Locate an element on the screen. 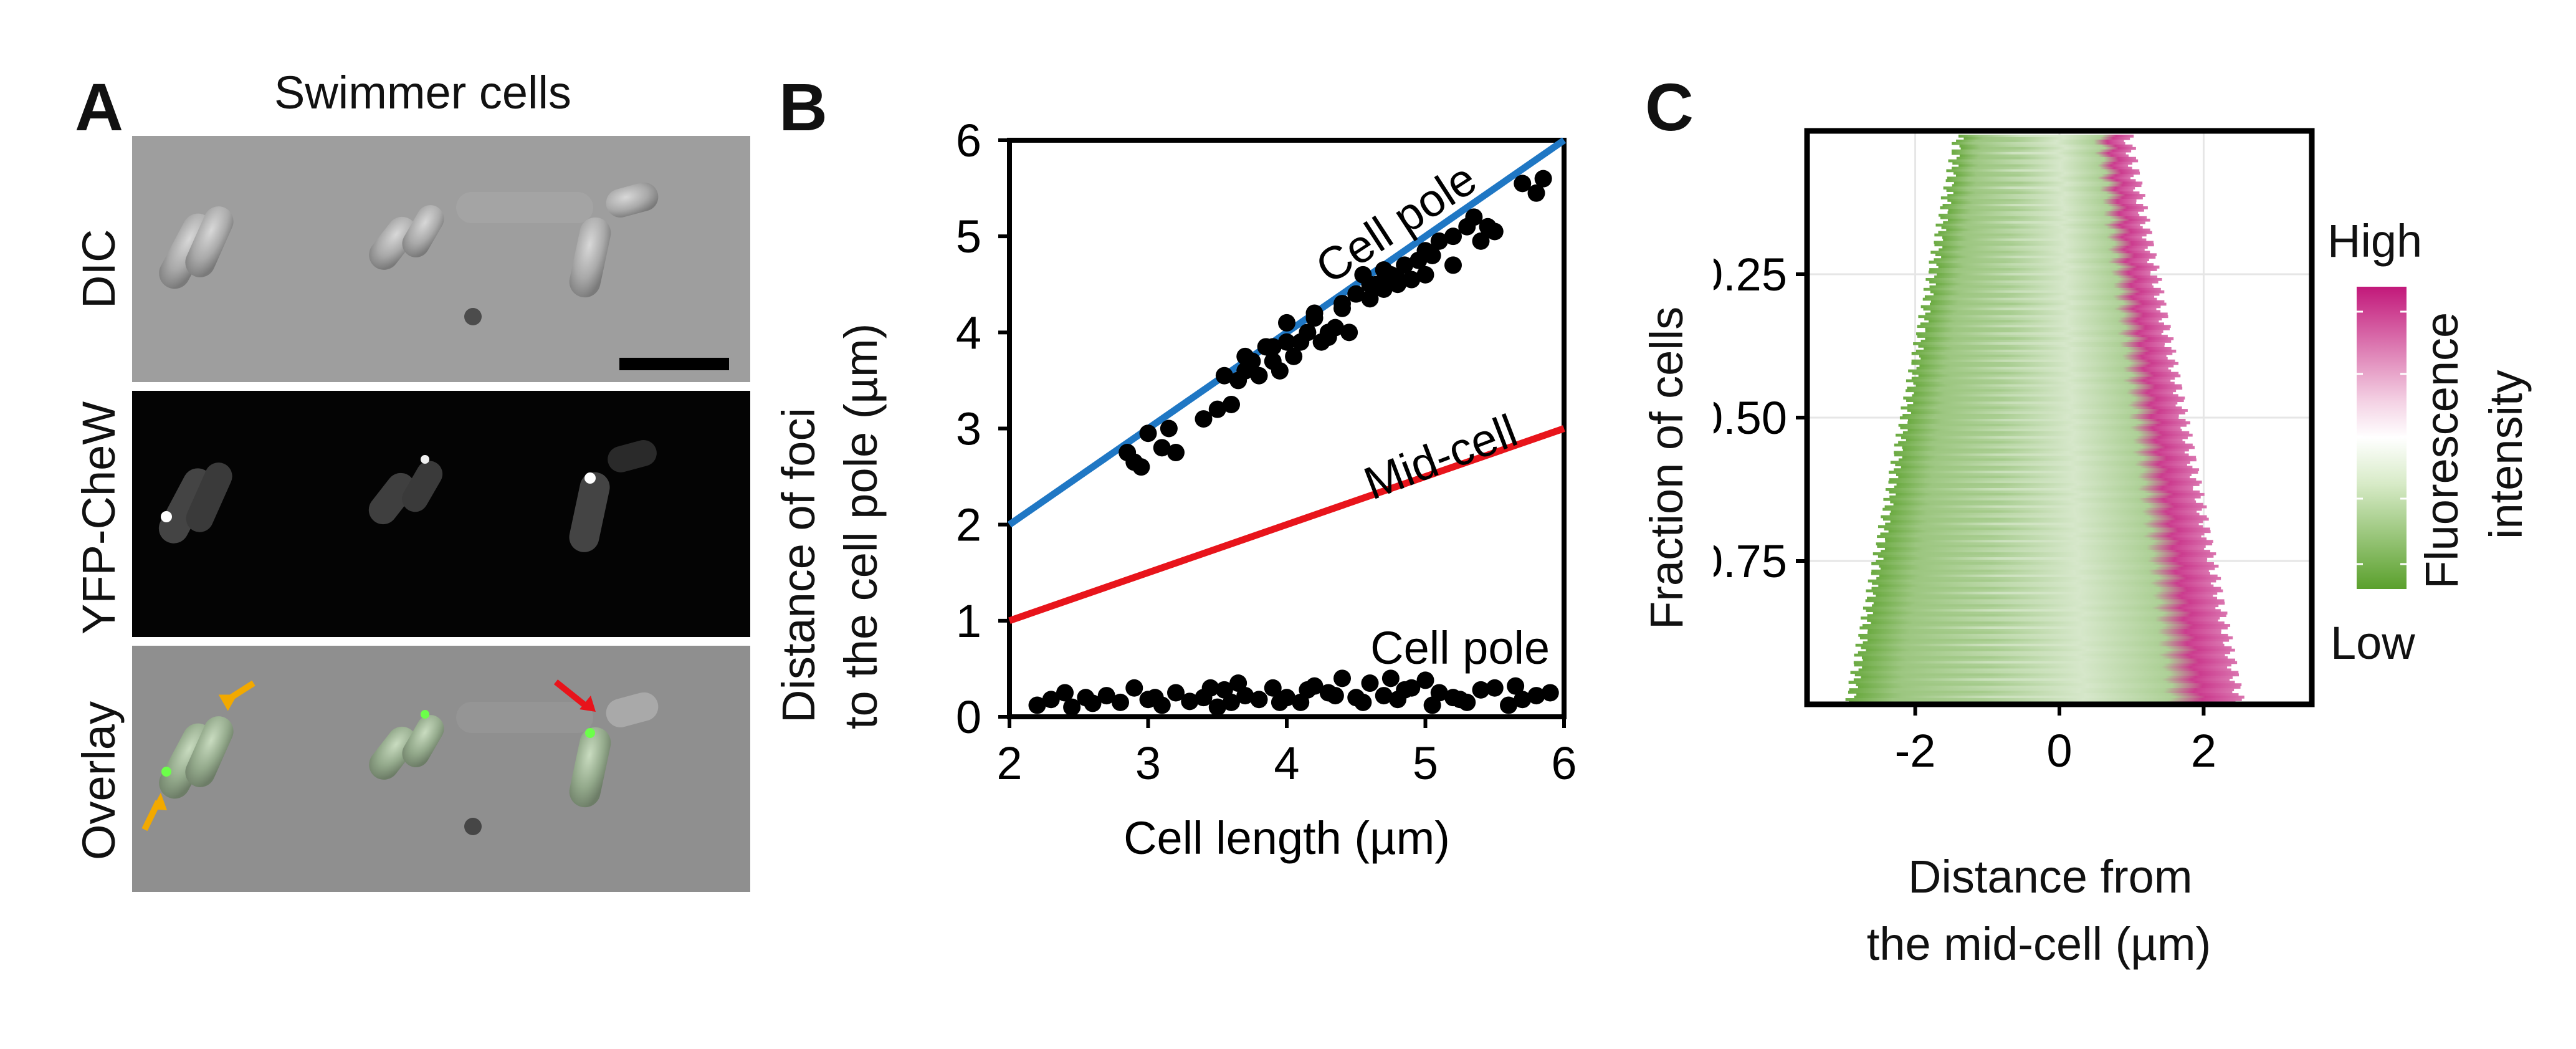 This screenshot has height=1049, width=2576. legend-high: High is located at coordinates (2375, 241).